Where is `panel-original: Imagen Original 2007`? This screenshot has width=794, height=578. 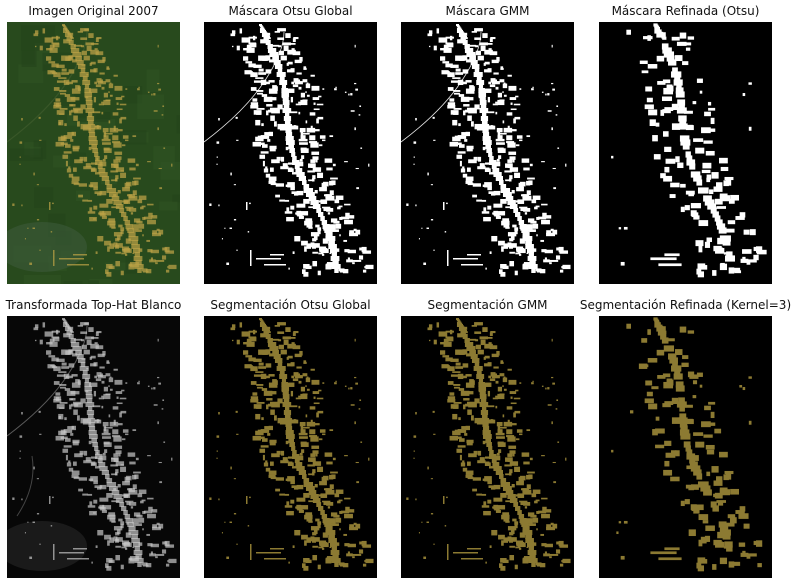
panel-original: Imagen Original 2007 is located at coordinates (93, 143).